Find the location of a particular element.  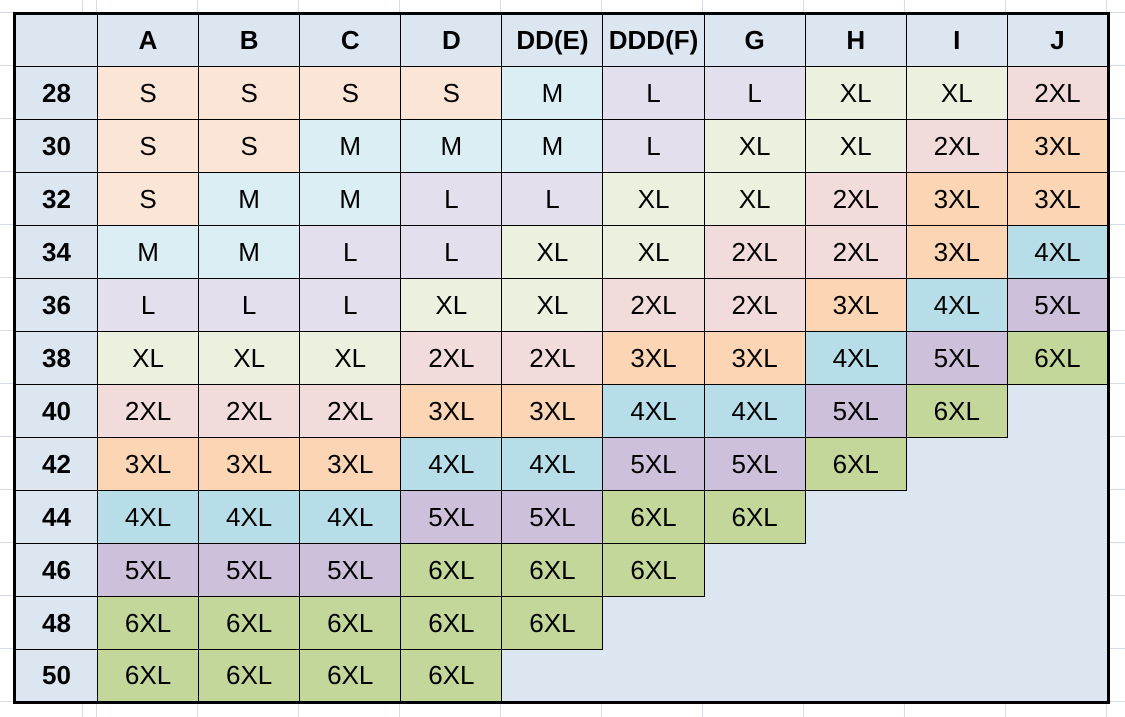

size-cell-D-44: 5XL is located at coordinates (451, 517).